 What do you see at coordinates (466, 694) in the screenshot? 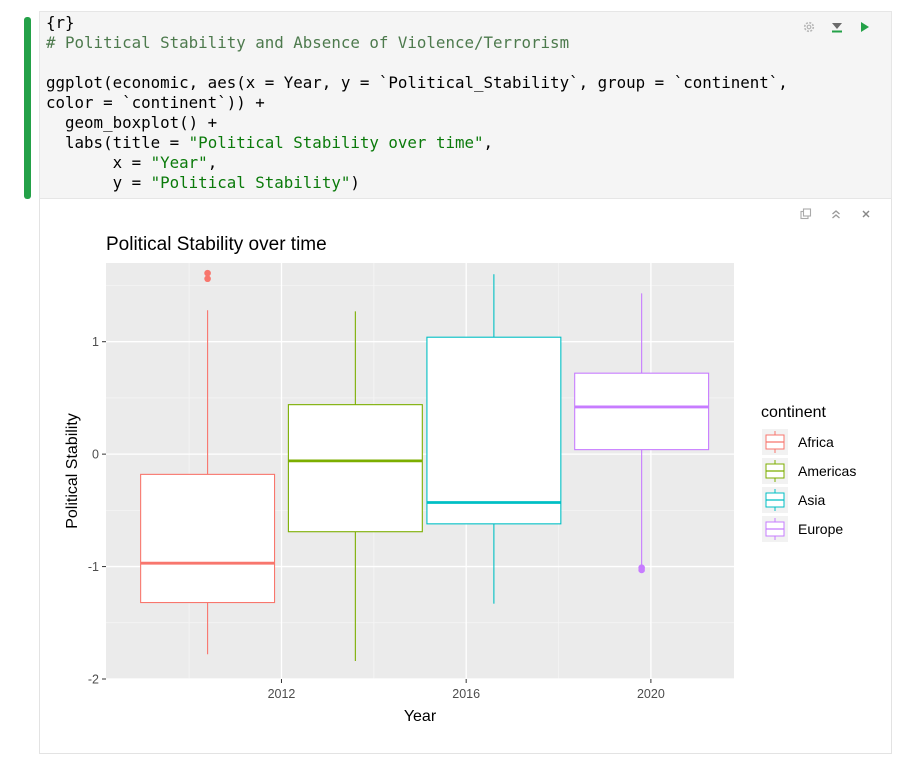
I see `x-tick-label: 2016` at bounding box center [466, 694].